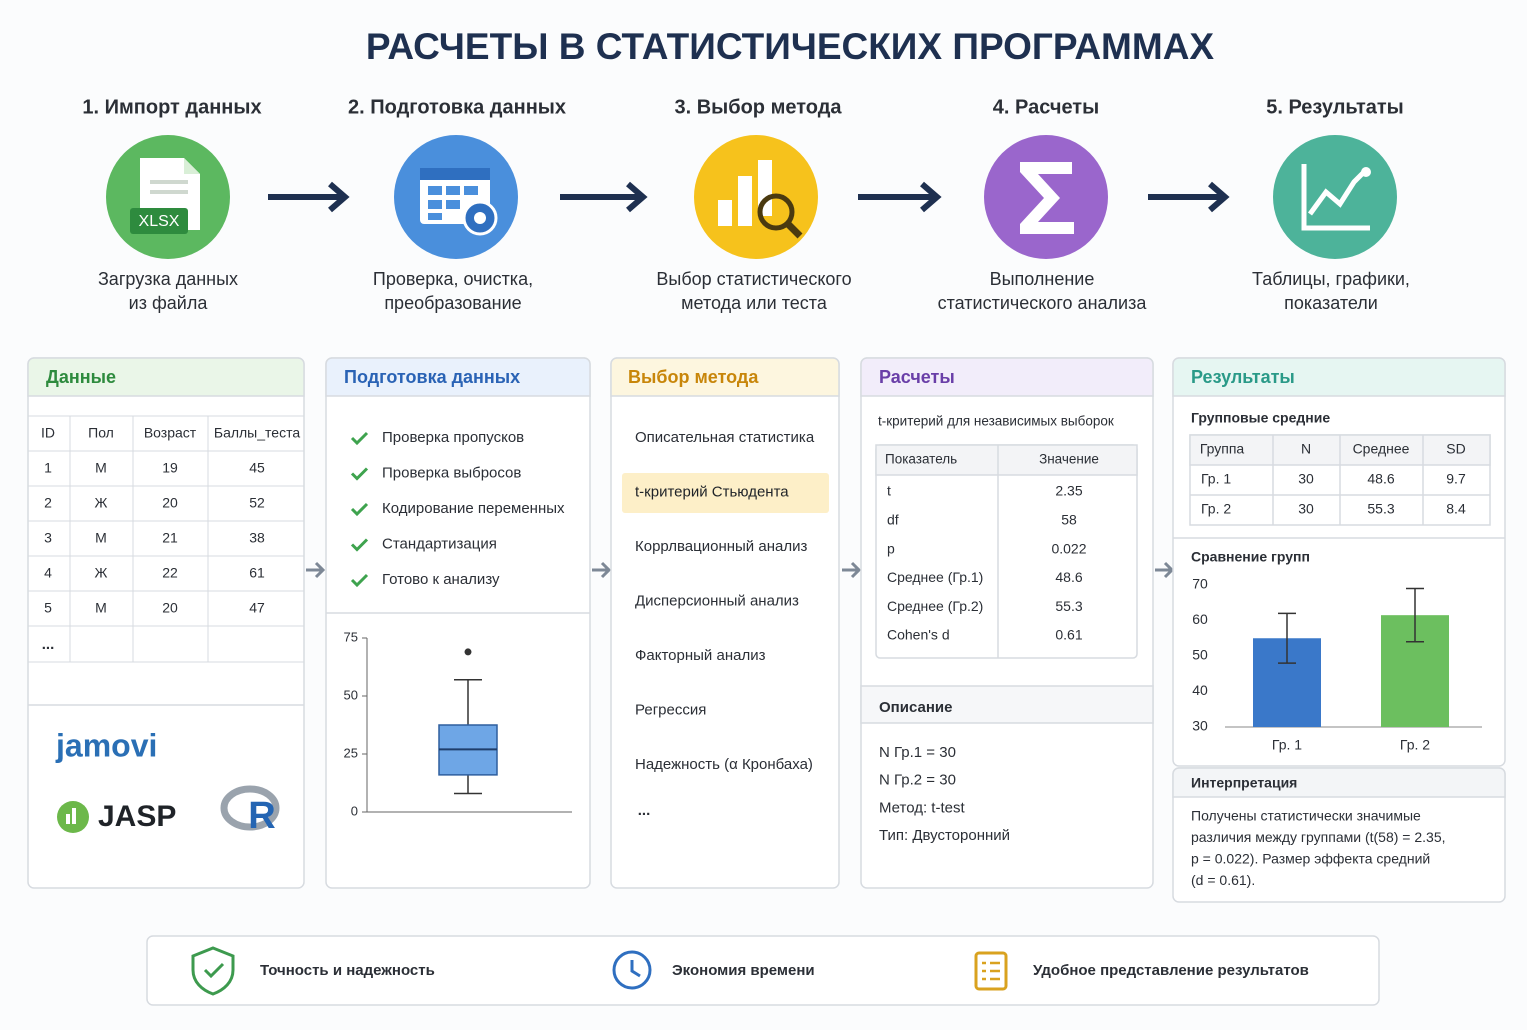 The image size is (1527, 1030). What do you see at coordinates (754, 303) in the screenshot?
I see `step-description: метода или теста` at bounding box center [754, 303].